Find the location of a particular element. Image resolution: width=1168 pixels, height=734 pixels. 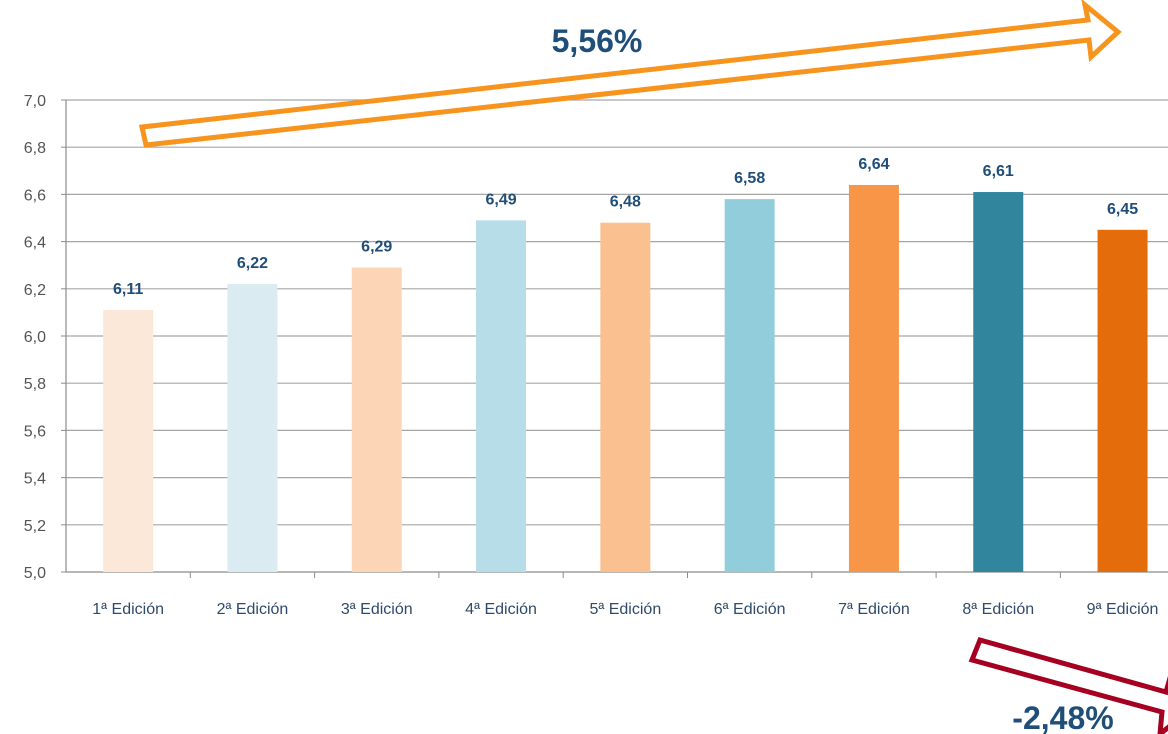

data-label: 6,58 is located at coordinates (749, 178).